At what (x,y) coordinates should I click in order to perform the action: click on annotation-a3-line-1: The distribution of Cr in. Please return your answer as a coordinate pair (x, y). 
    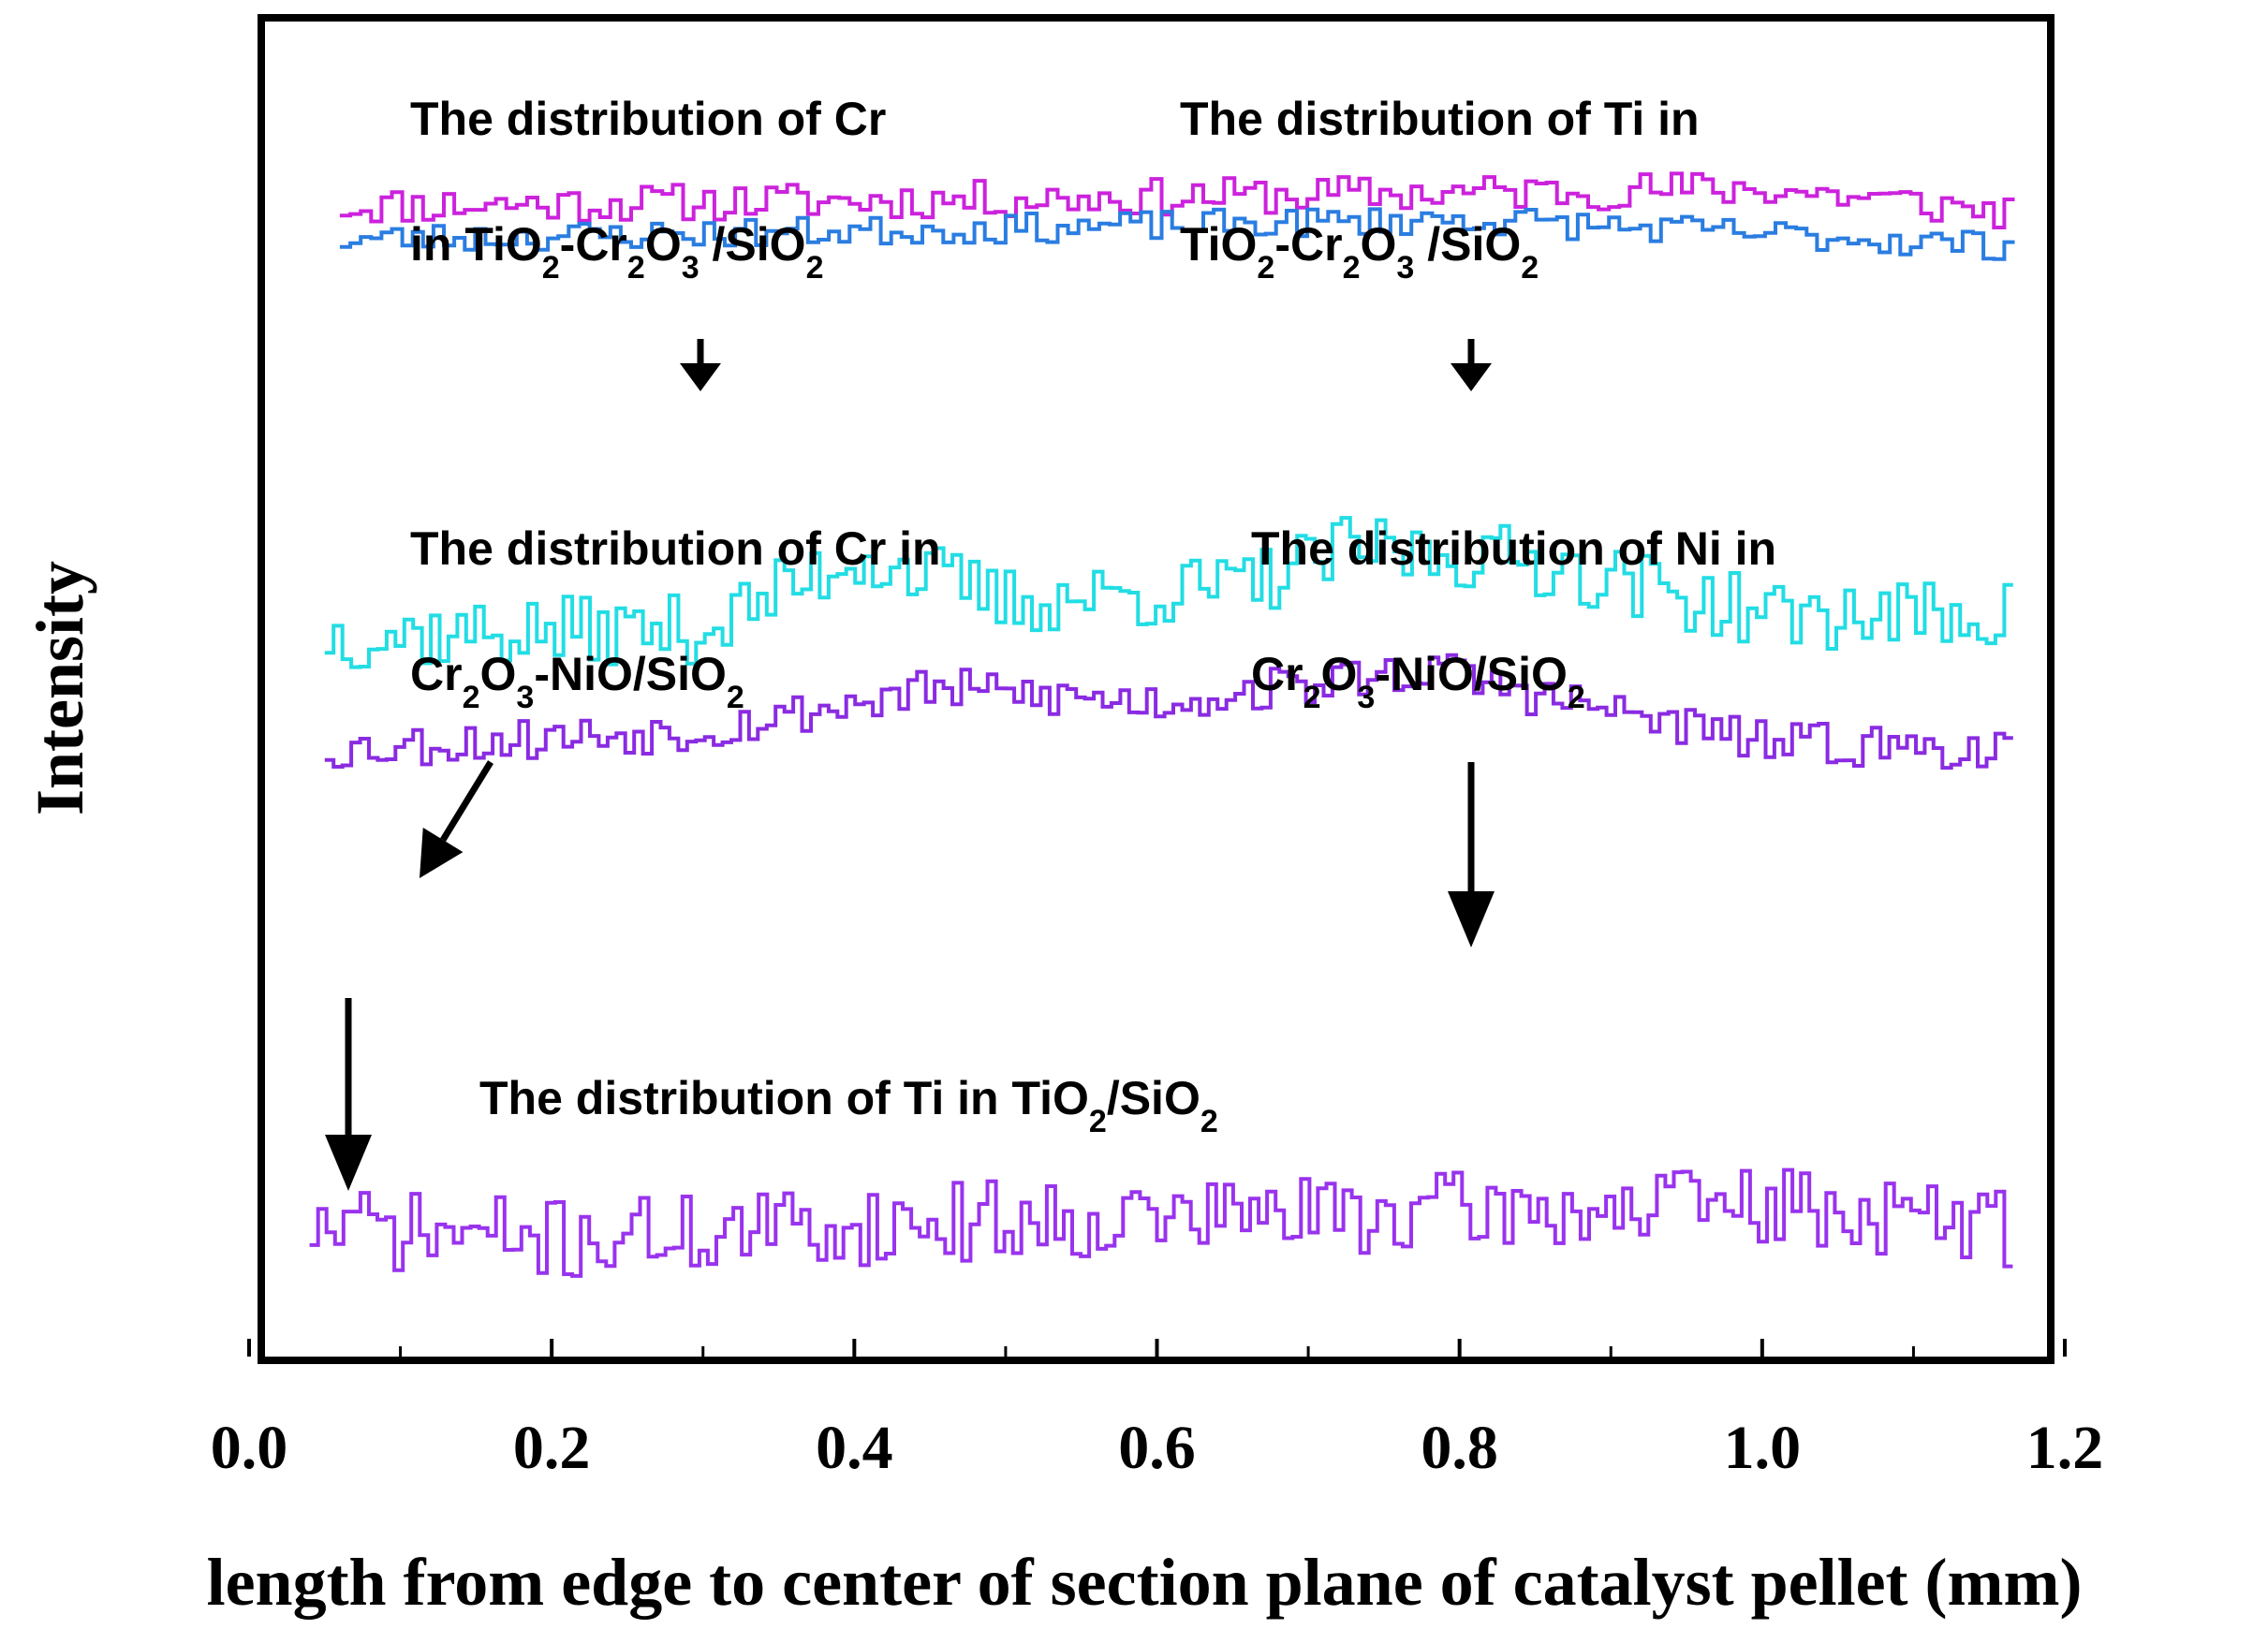
    Looking at the image, I should click on (675, 548).